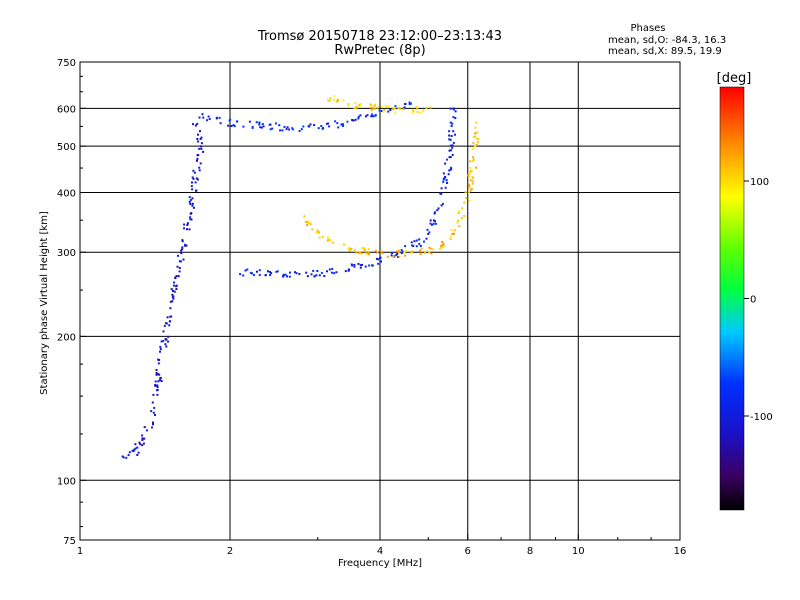  I want to click on y-tick-label: 300, so click(66, 253).